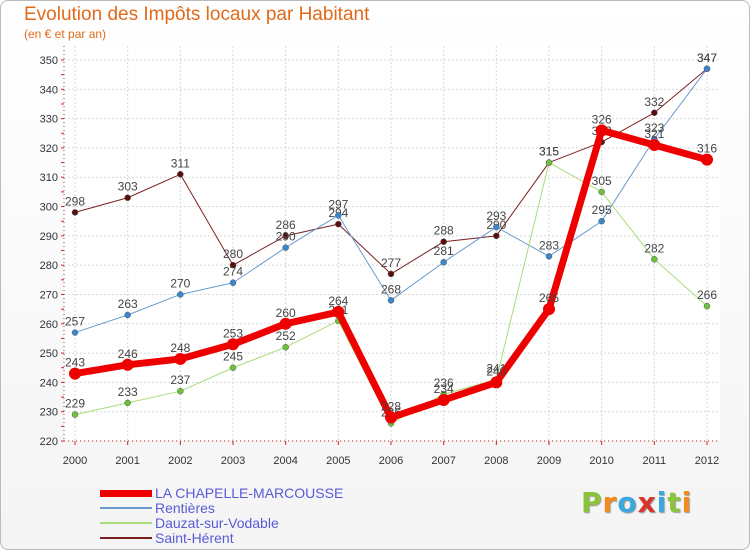 The width and height of the screenshot is (750, 550). What do you see at coordinates (610, 502) in the screenshot?
I see `logo-letter: r` at bounding box center [610, 502].